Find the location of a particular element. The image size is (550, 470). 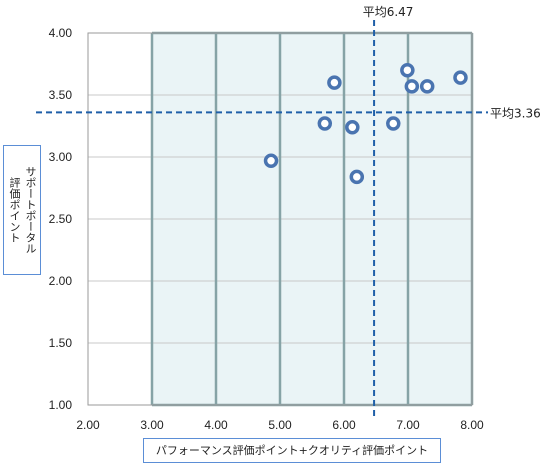

y-tick-label: 1.00 is located at coordinates (61, 405).